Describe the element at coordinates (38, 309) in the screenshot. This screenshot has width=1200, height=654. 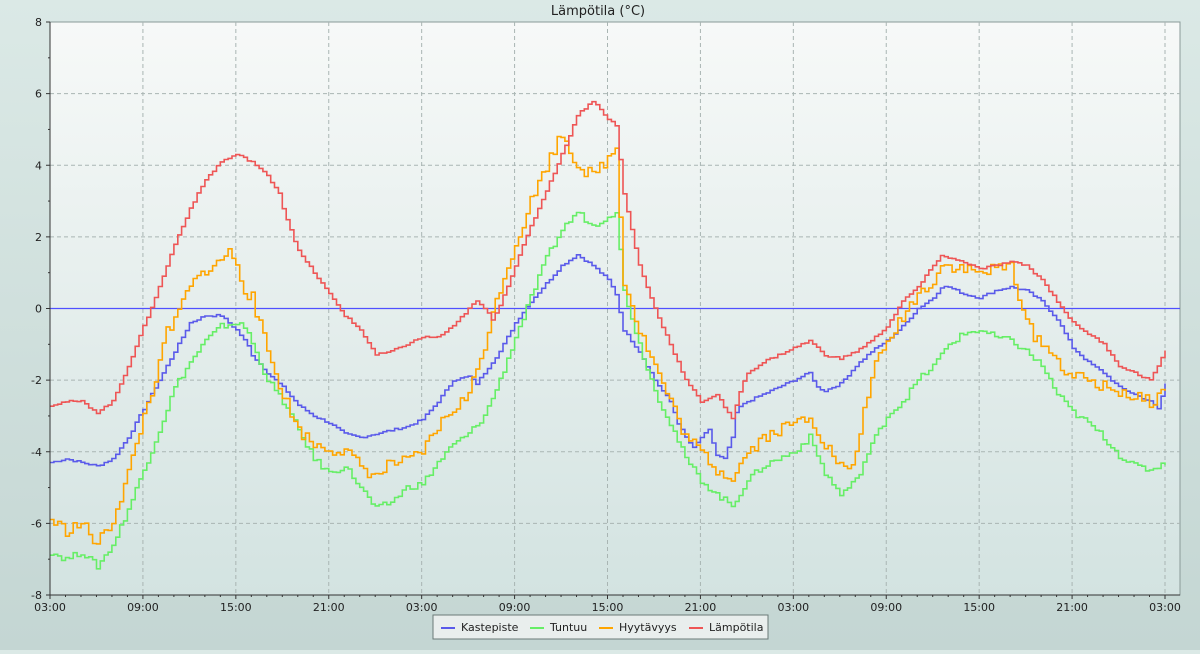
I see `y-tick-label: 0` at that location.